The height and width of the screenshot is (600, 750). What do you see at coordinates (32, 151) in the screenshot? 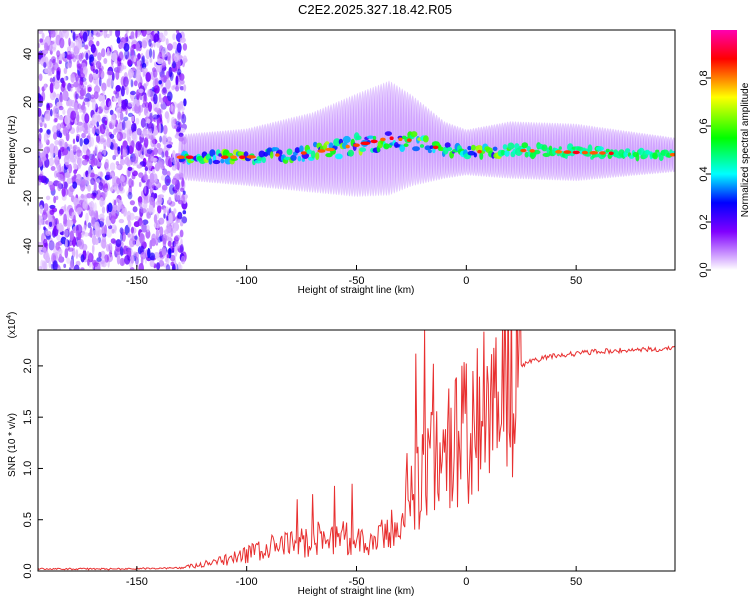
I see `spectrogram-y-ticks: -40 -20 0 20 40` at bounding box center [32, 151].